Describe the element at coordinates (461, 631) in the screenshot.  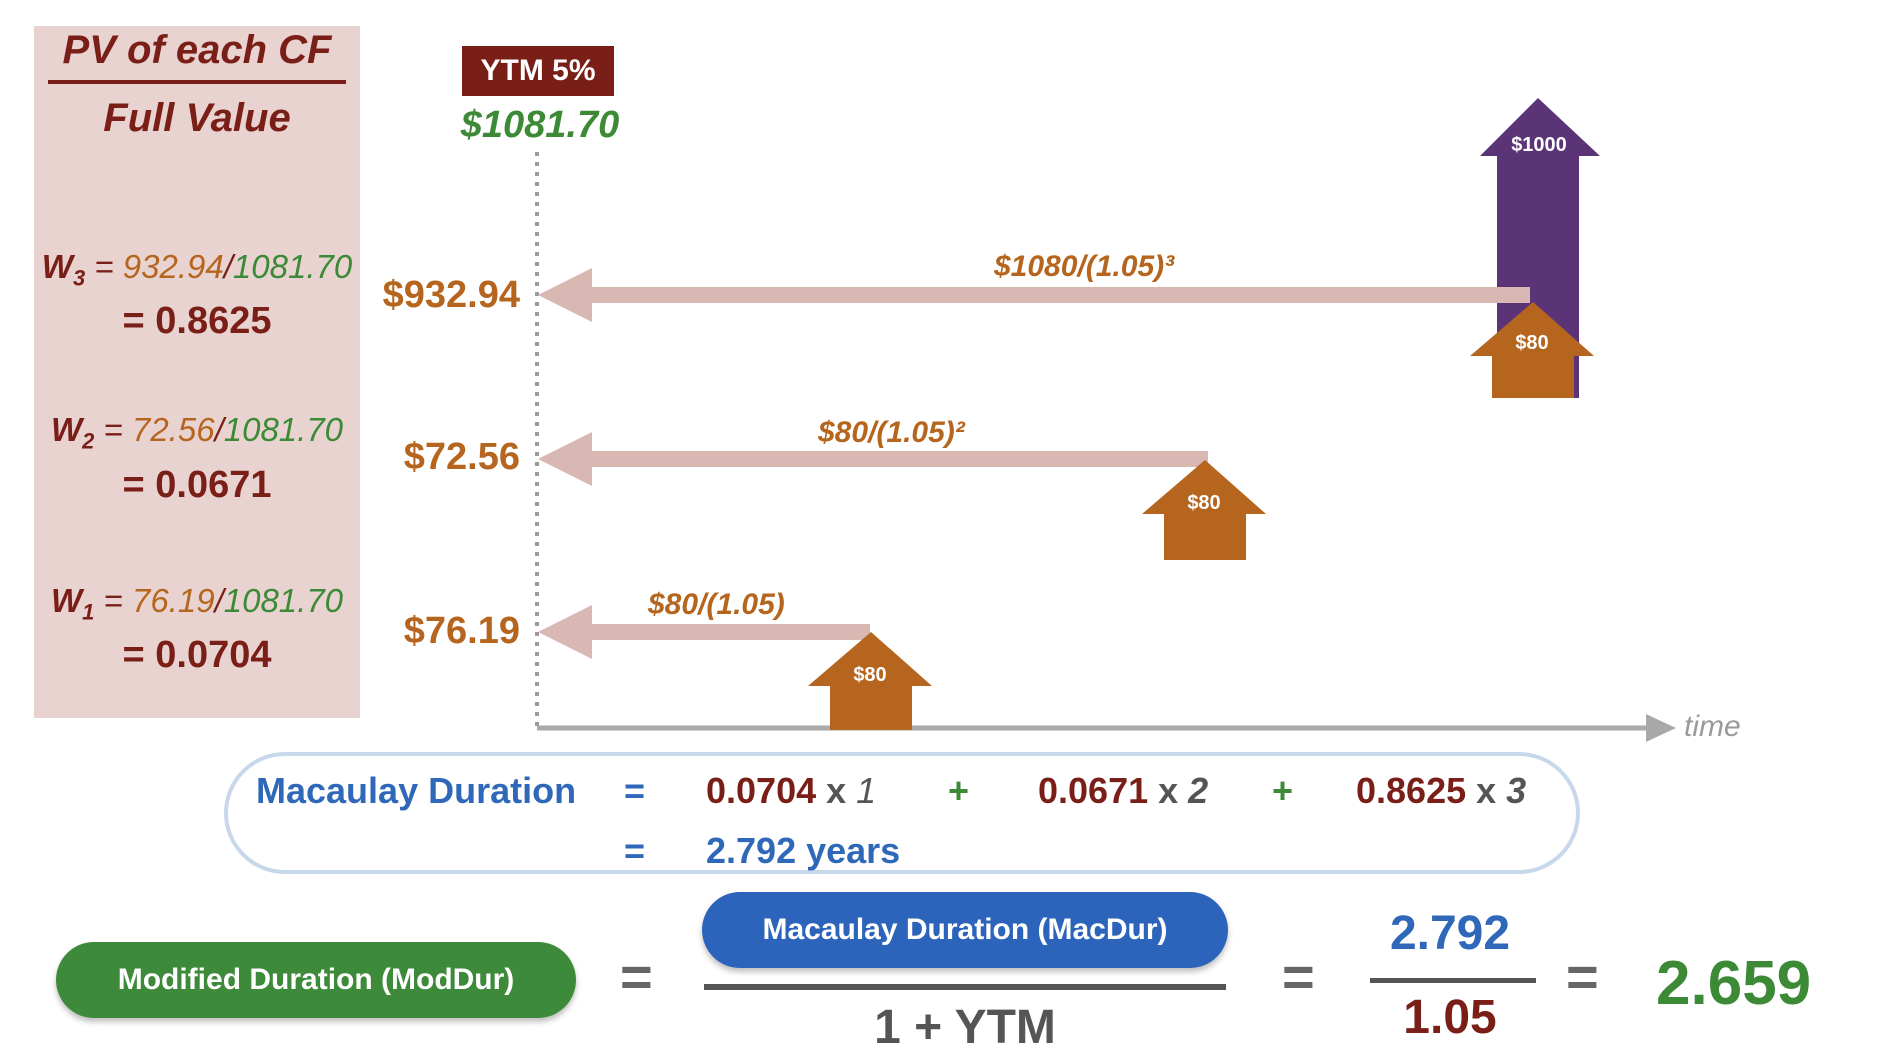
I see `pv-label-1: $76.19` at that location.